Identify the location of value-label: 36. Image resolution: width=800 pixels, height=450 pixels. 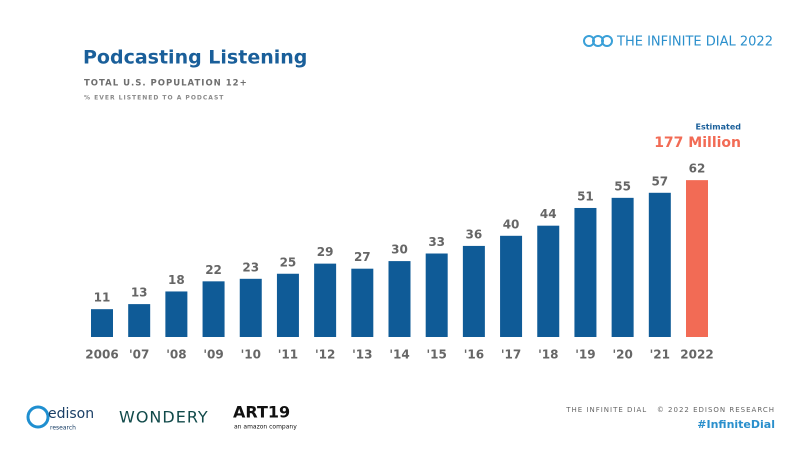
(474, 234).